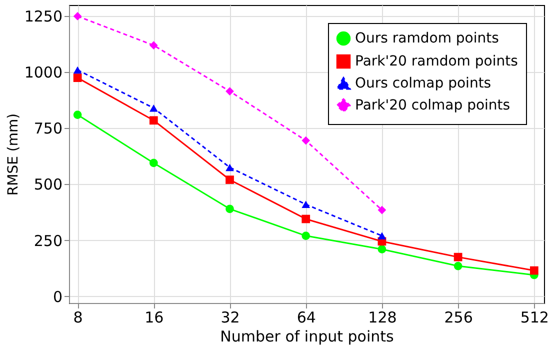  I want to click on y-axis-title: RMSE (mm), so click(13, 154).